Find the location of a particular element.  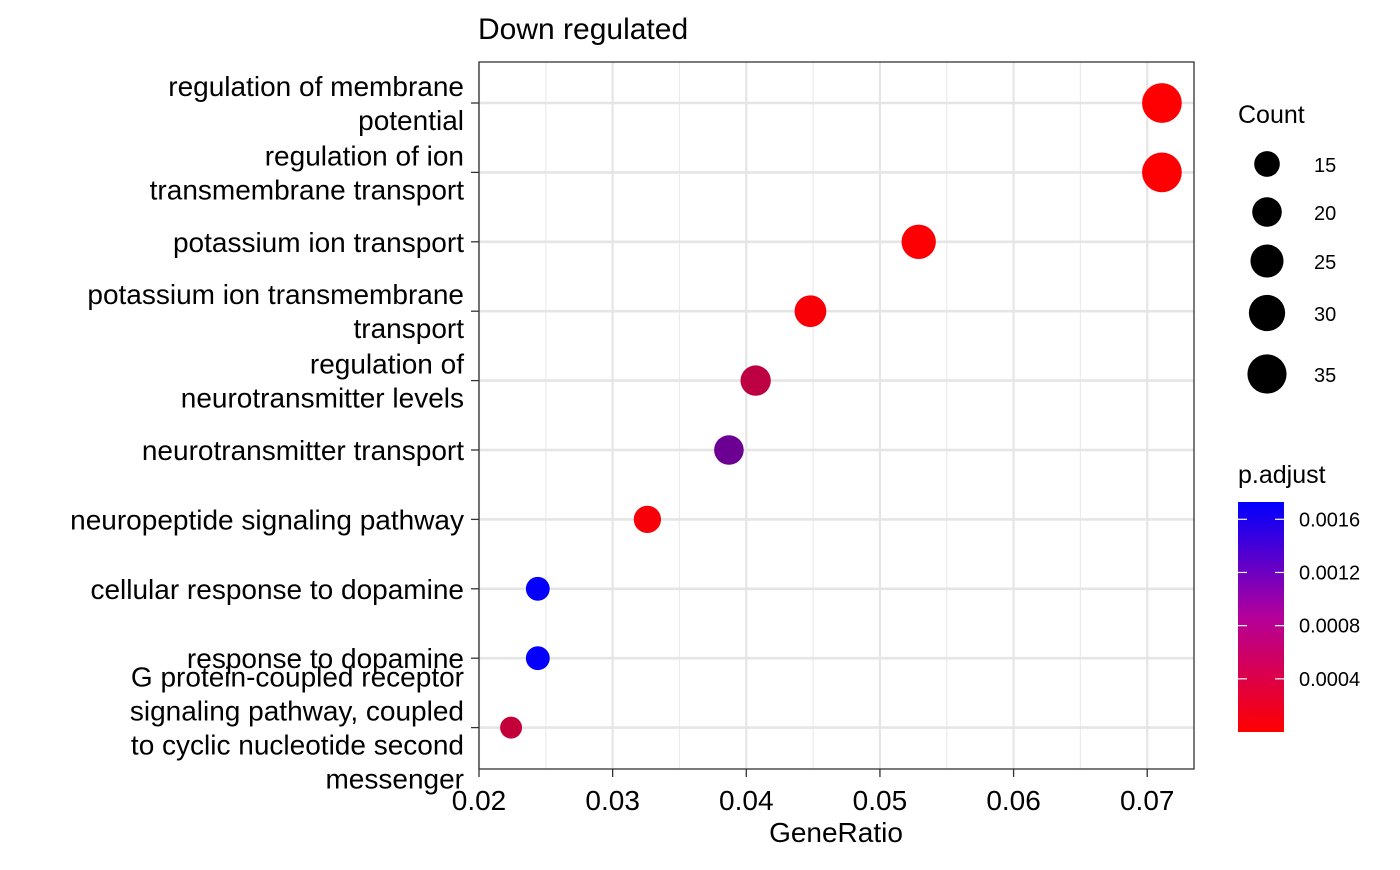

x-tick-label: 0.04 is located at coordinates (746, 800).